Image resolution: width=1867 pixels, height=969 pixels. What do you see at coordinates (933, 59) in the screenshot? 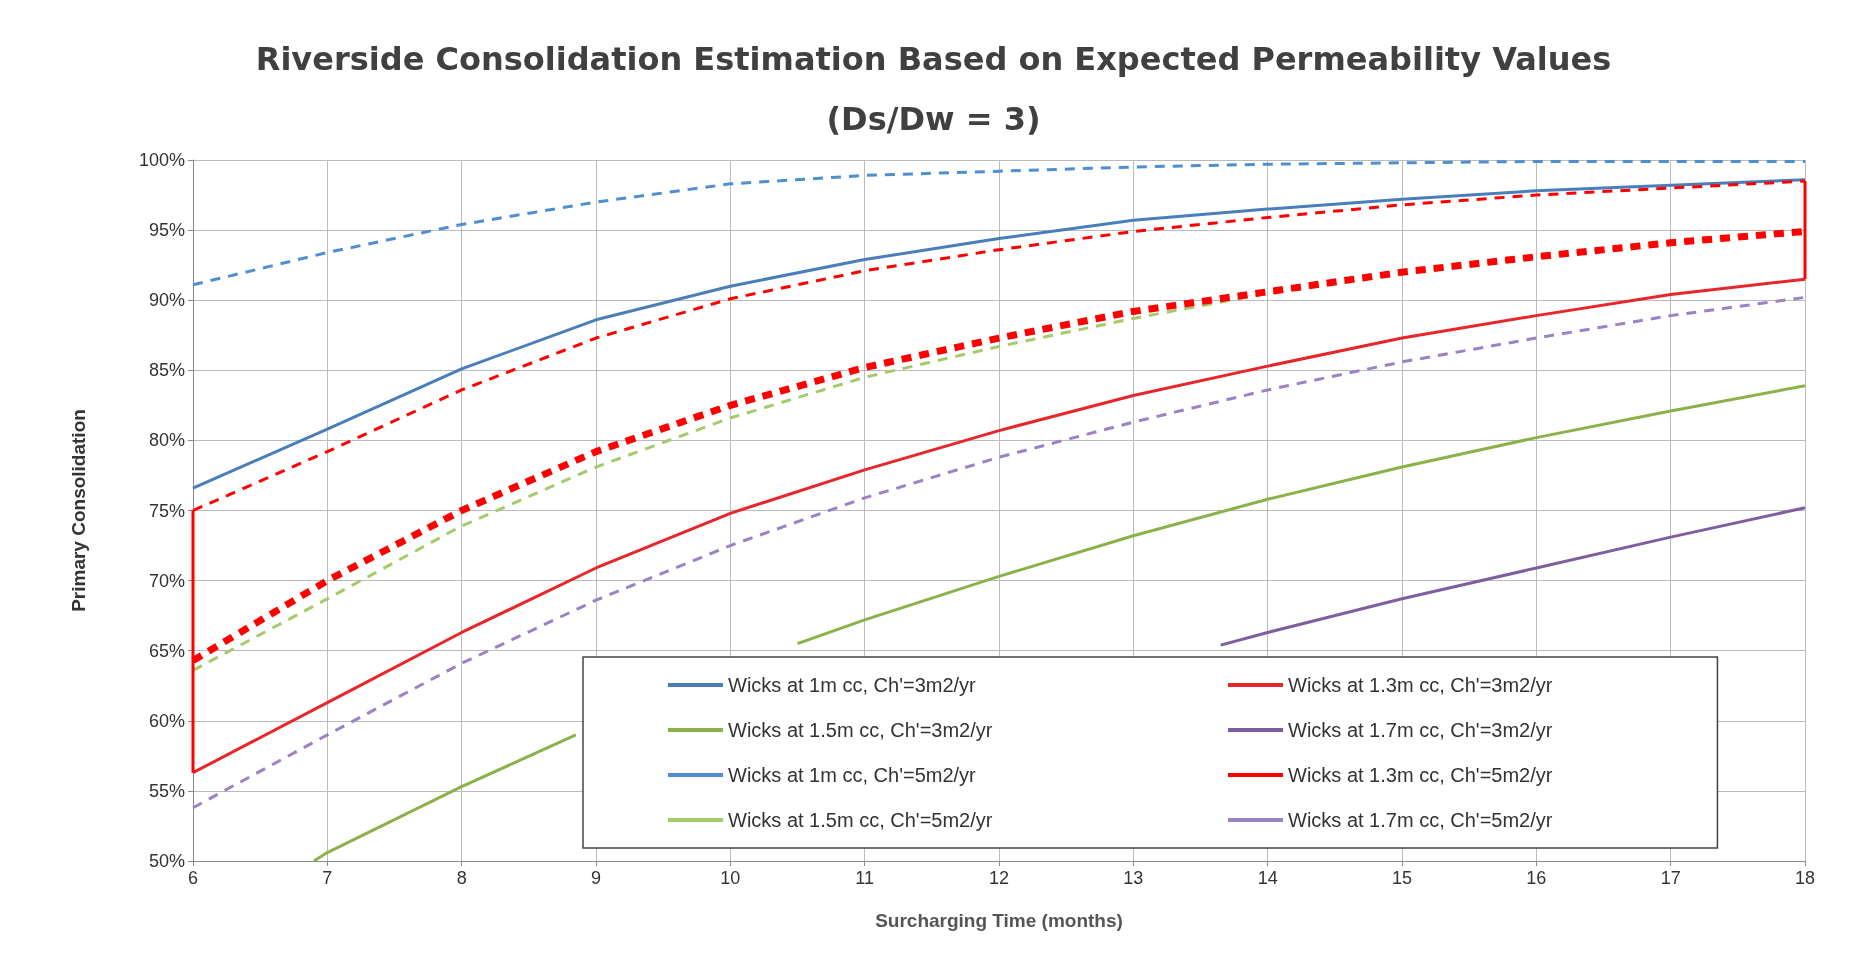
I see `chart-title: Riverside Consolidation Estimation Based on Expected Permeability Values` at bounding box center [933, 59].